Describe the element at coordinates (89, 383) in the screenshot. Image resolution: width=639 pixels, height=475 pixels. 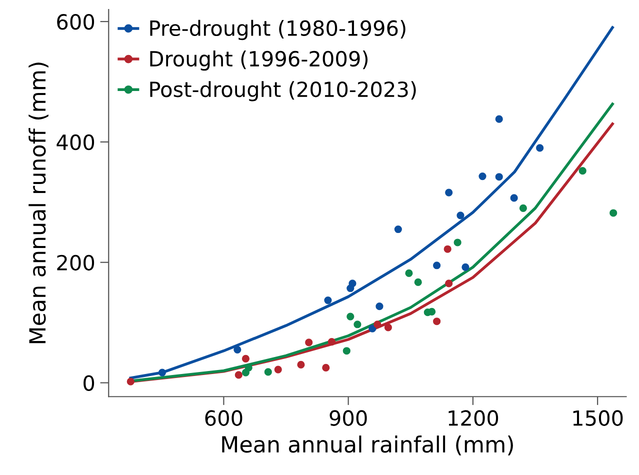
I see `y-tick-label: 0` at that location.